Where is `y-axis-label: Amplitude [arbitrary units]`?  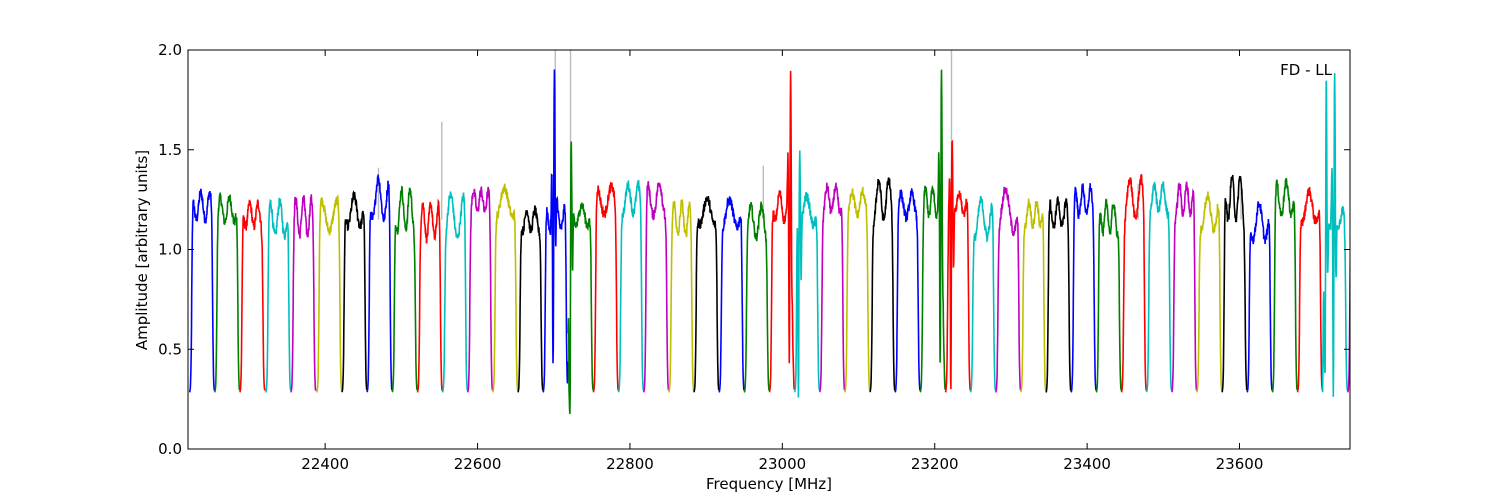
y-axis-label: Amplitude [arbitrary units] is located at coordinates (142, 250).